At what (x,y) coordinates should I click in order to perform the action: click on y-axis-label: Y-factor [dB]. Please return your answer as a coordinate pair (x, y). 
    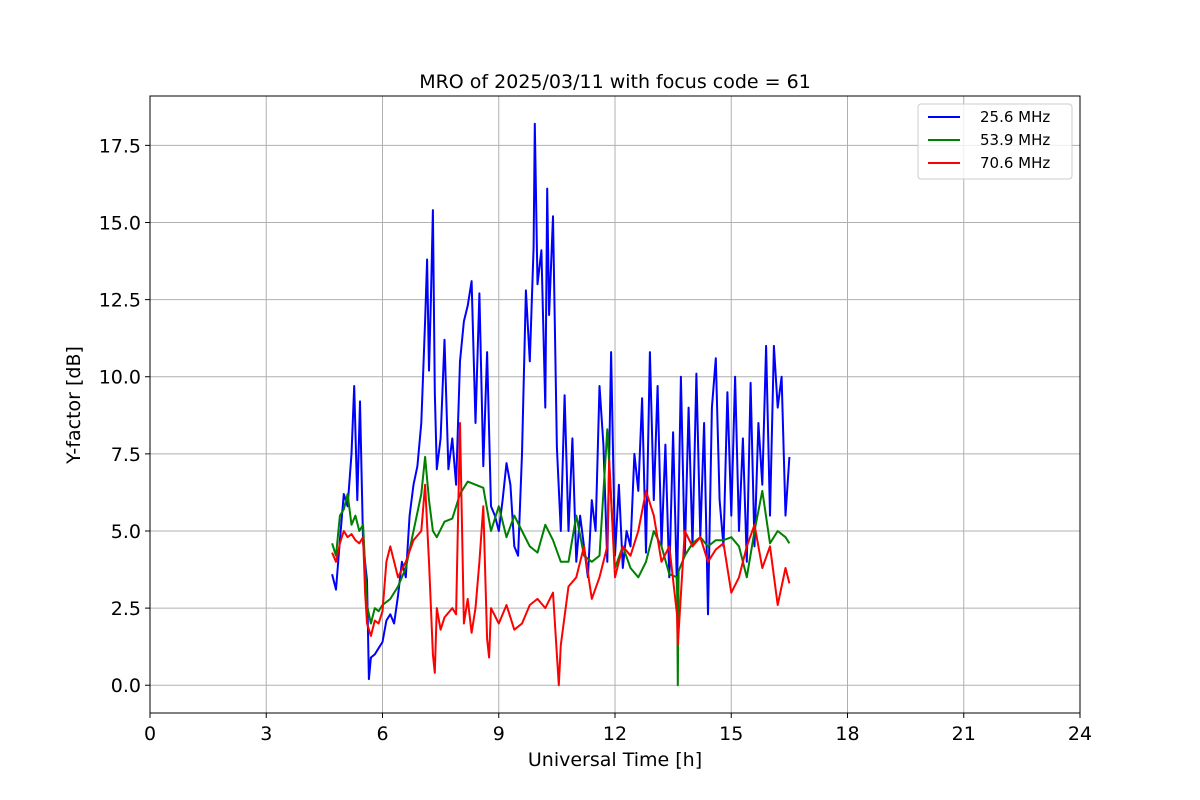
    Looking at the image, I should click on (74, 405).